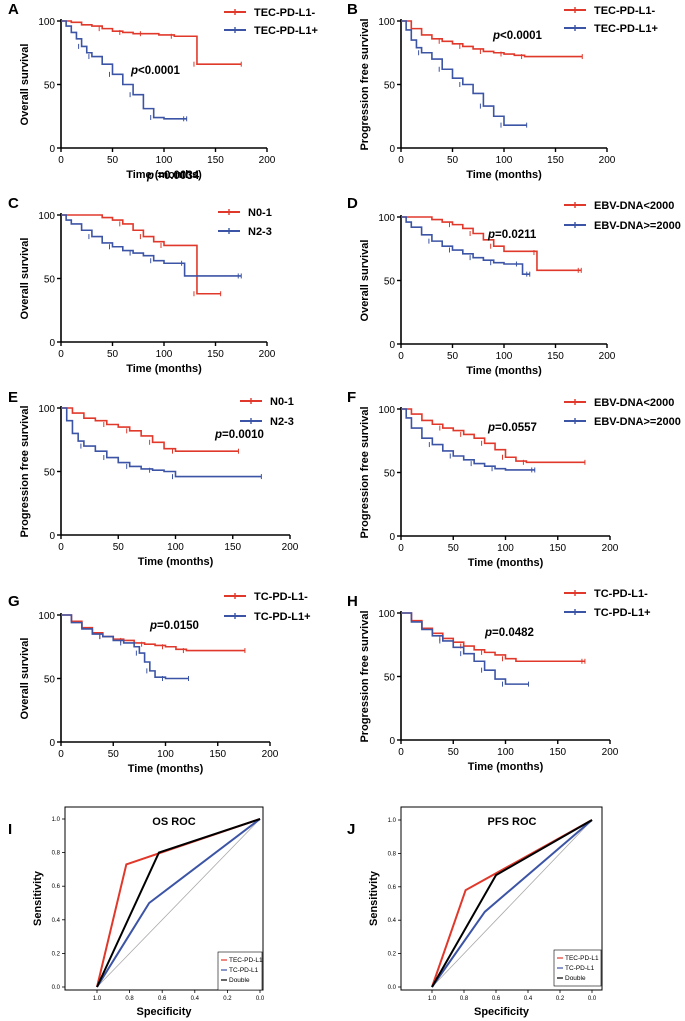 This screenshot has height=1021, width=685. What do you see at coordinates (244, 970) in the screenshot?
I see `legend-label: TC-PD-L1` at bounding box center [244, 970].